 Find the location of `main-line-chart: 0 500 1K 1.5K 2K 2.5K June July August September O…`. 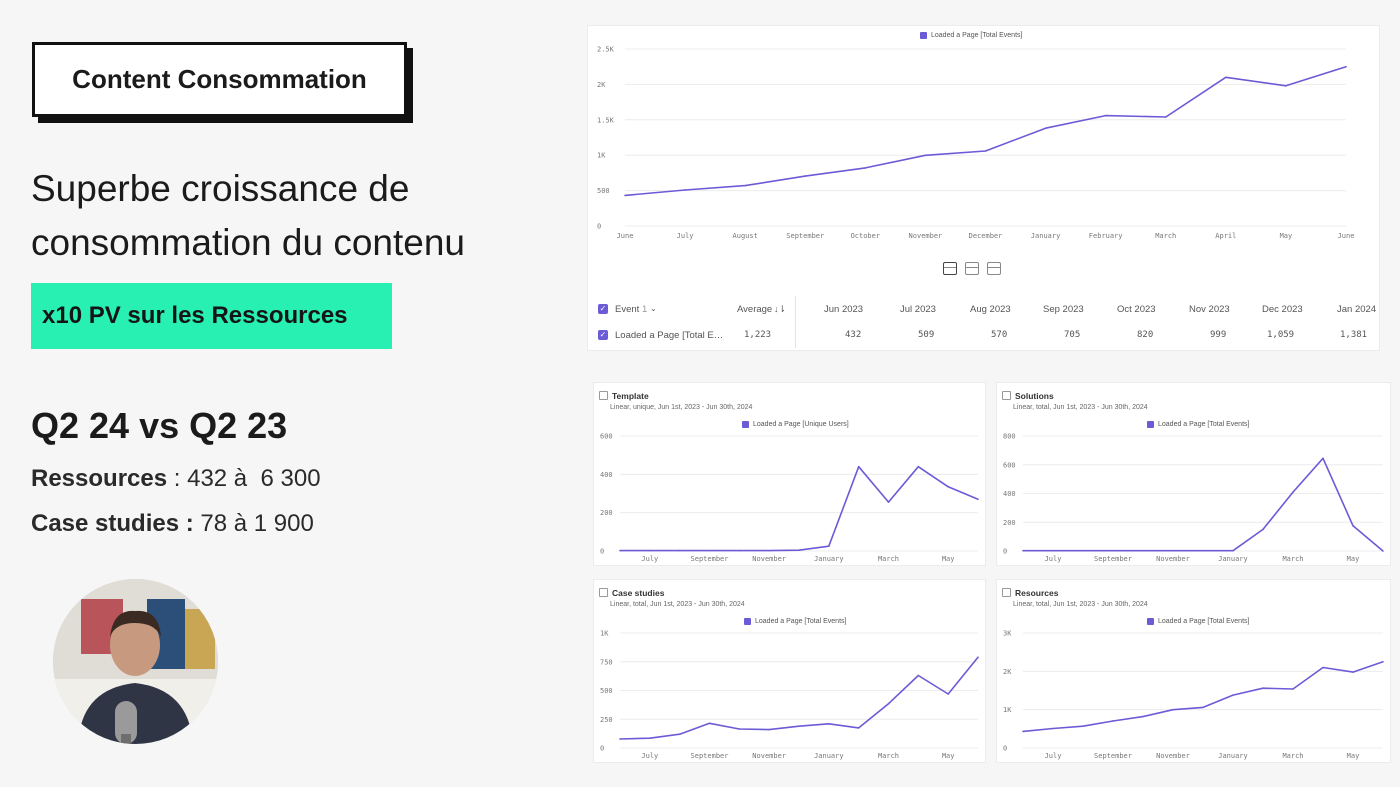

main-line-chart: 0 500 1K 1.5K 2K 2.5K June July August September O… is located at coordinates (976, 143).